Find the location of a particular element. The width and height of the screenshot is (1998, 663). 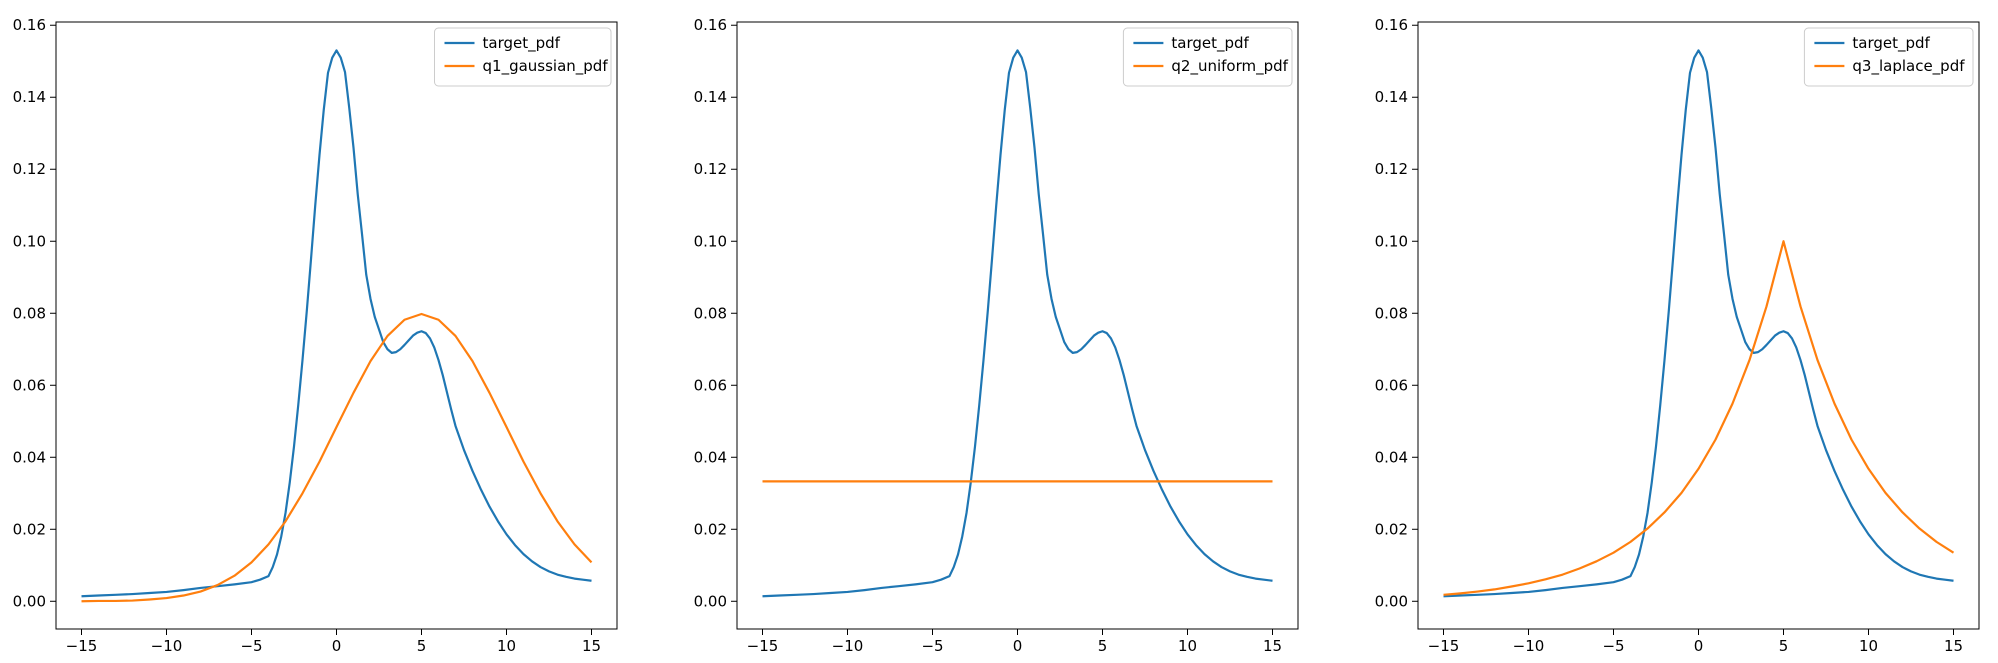

curve-q1_gaussian_pdf is located at coordinates (337, 457).